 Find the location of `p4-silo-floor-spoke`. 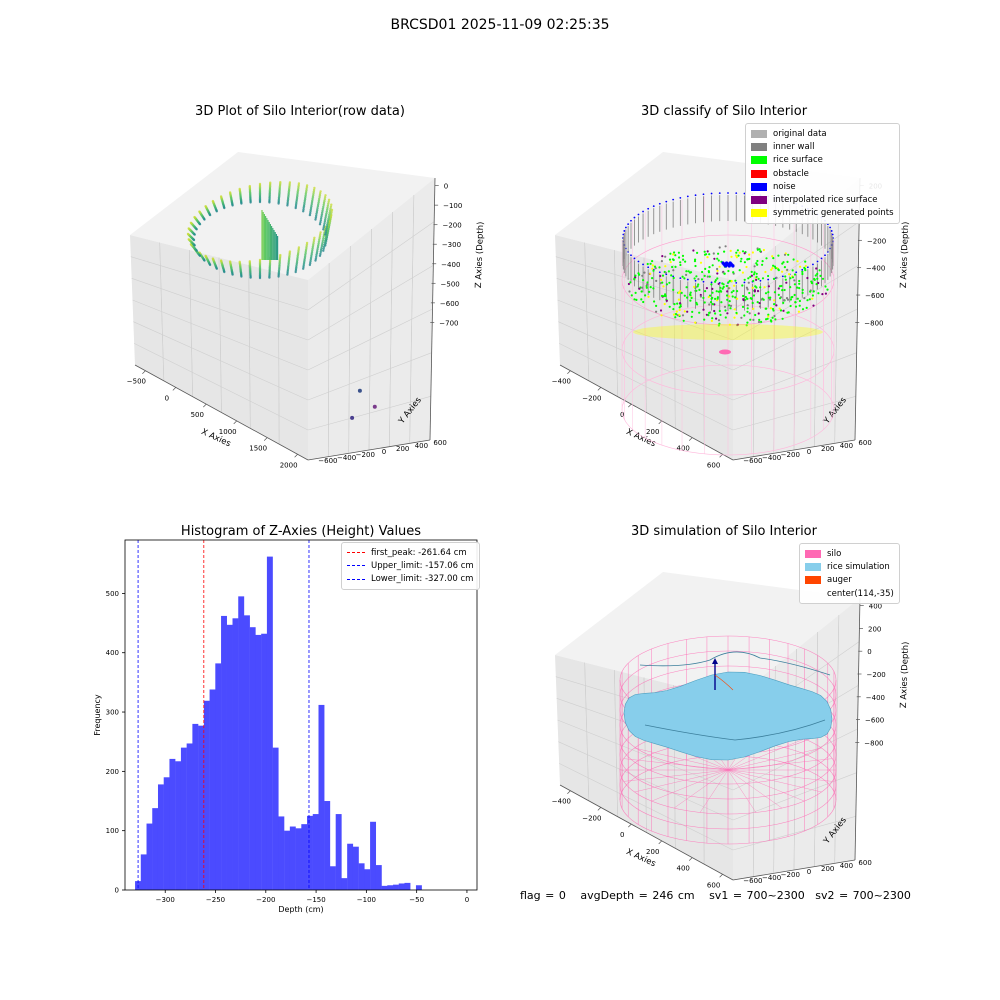

p4-silo-floor-spoke is located at coordinates (742, 791).